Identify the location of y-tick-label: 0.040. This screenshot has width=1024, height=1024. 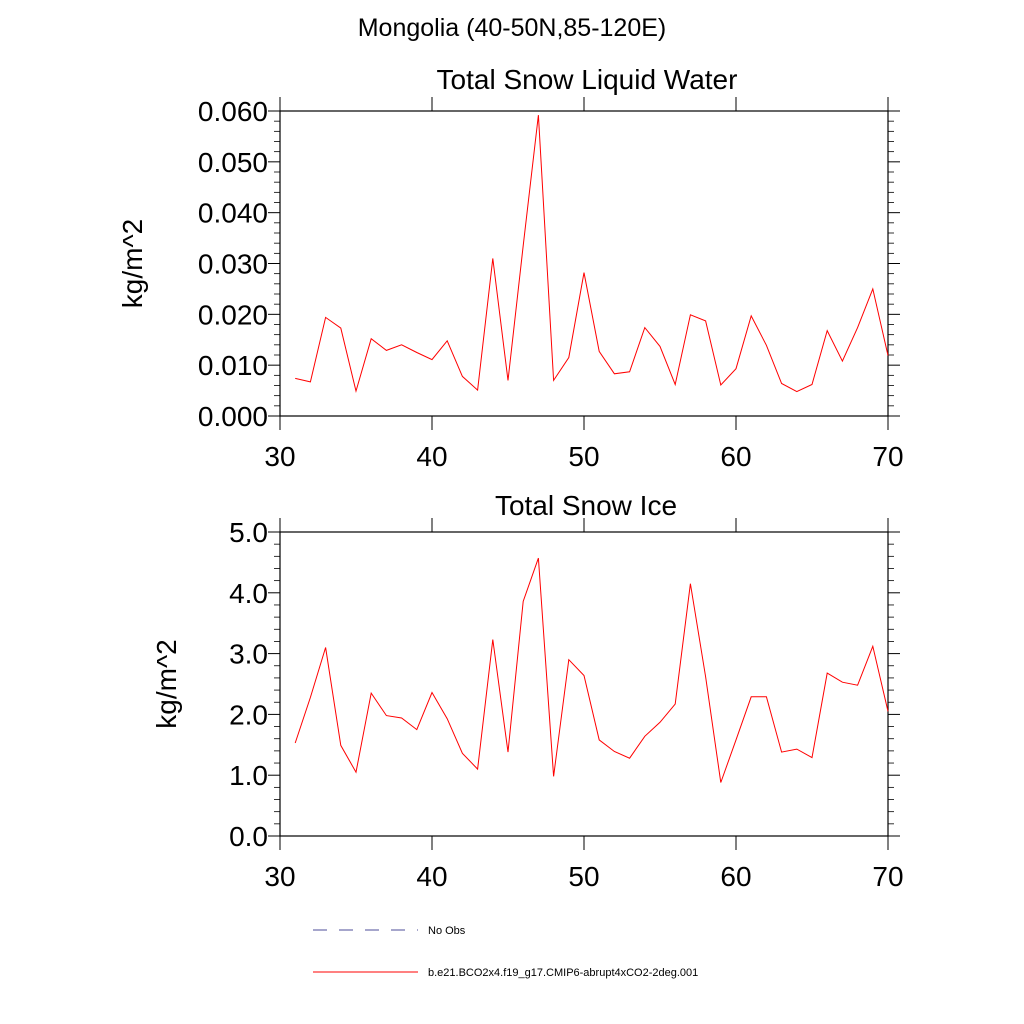
(233, 213).